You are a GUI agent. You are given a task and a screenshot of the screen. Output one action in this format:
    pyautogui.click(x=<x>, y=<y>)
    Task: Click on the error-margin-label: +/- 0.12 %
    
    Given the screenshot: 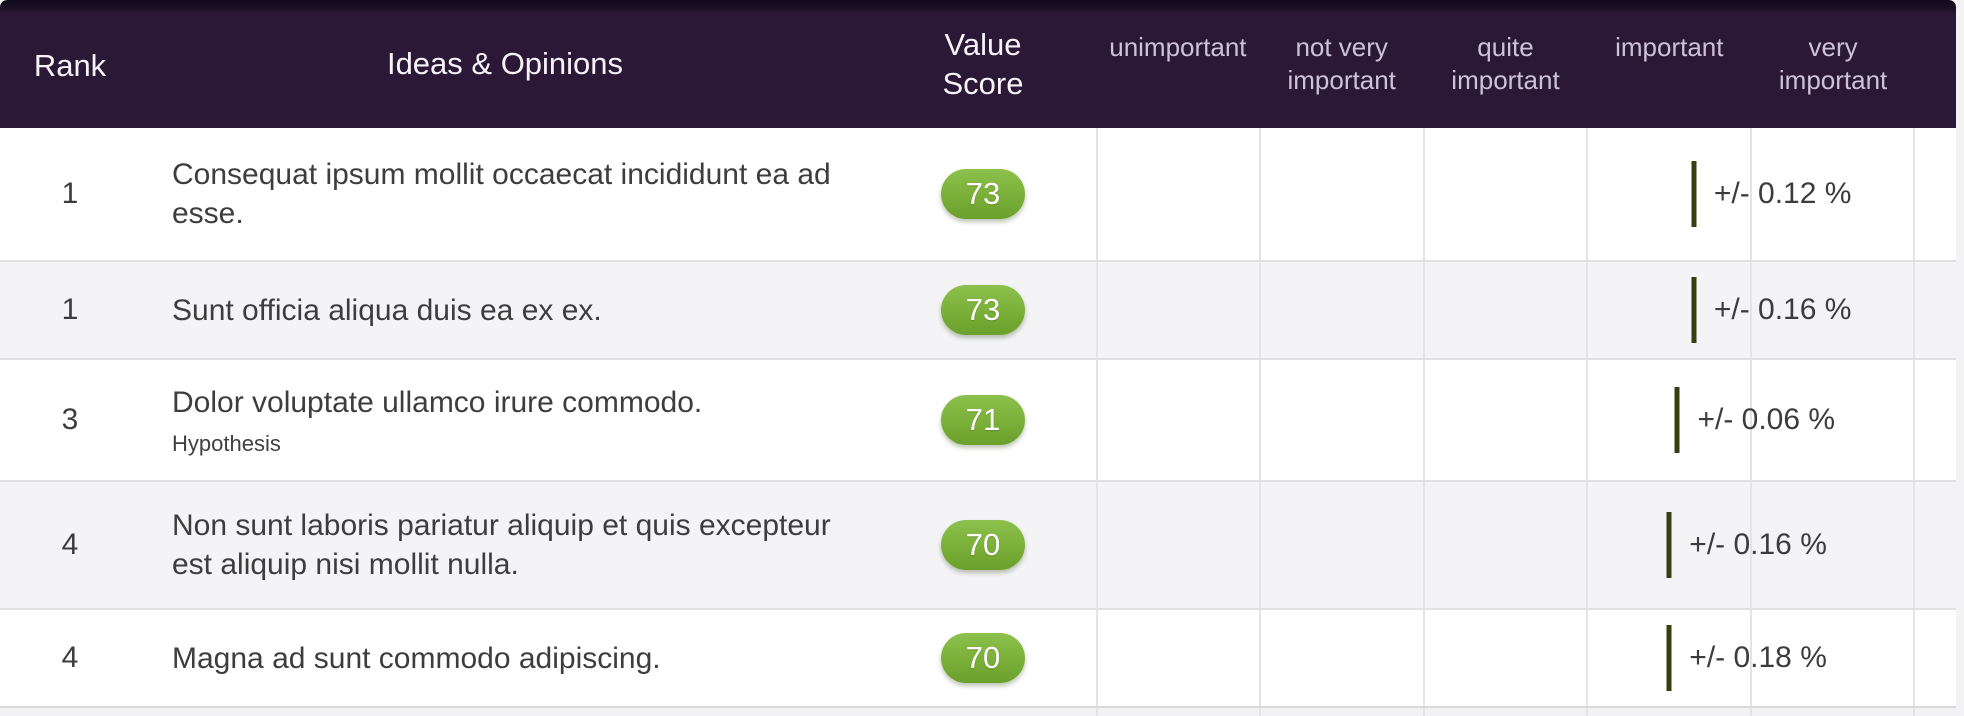 What is the action you would take?
    pyautogui.click(x=1782, y=193)
    